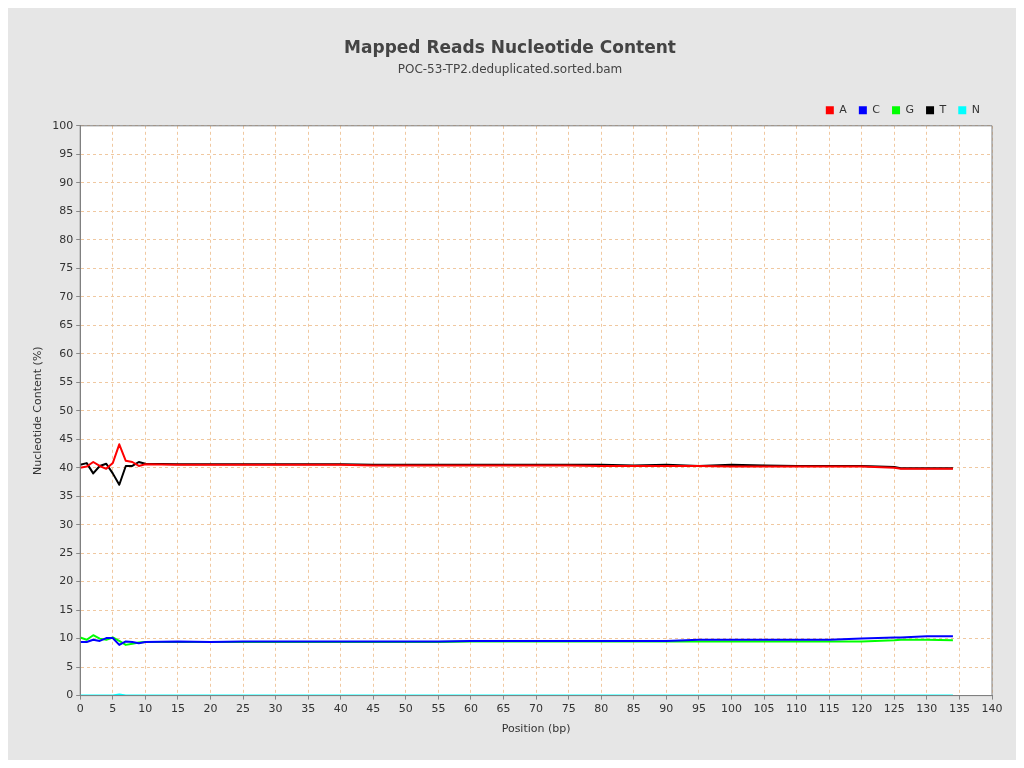  What do you see at coordinates (666, 709) in the screenshot?
I see `x-tick-label: 90` at bounding box center [666, 709].